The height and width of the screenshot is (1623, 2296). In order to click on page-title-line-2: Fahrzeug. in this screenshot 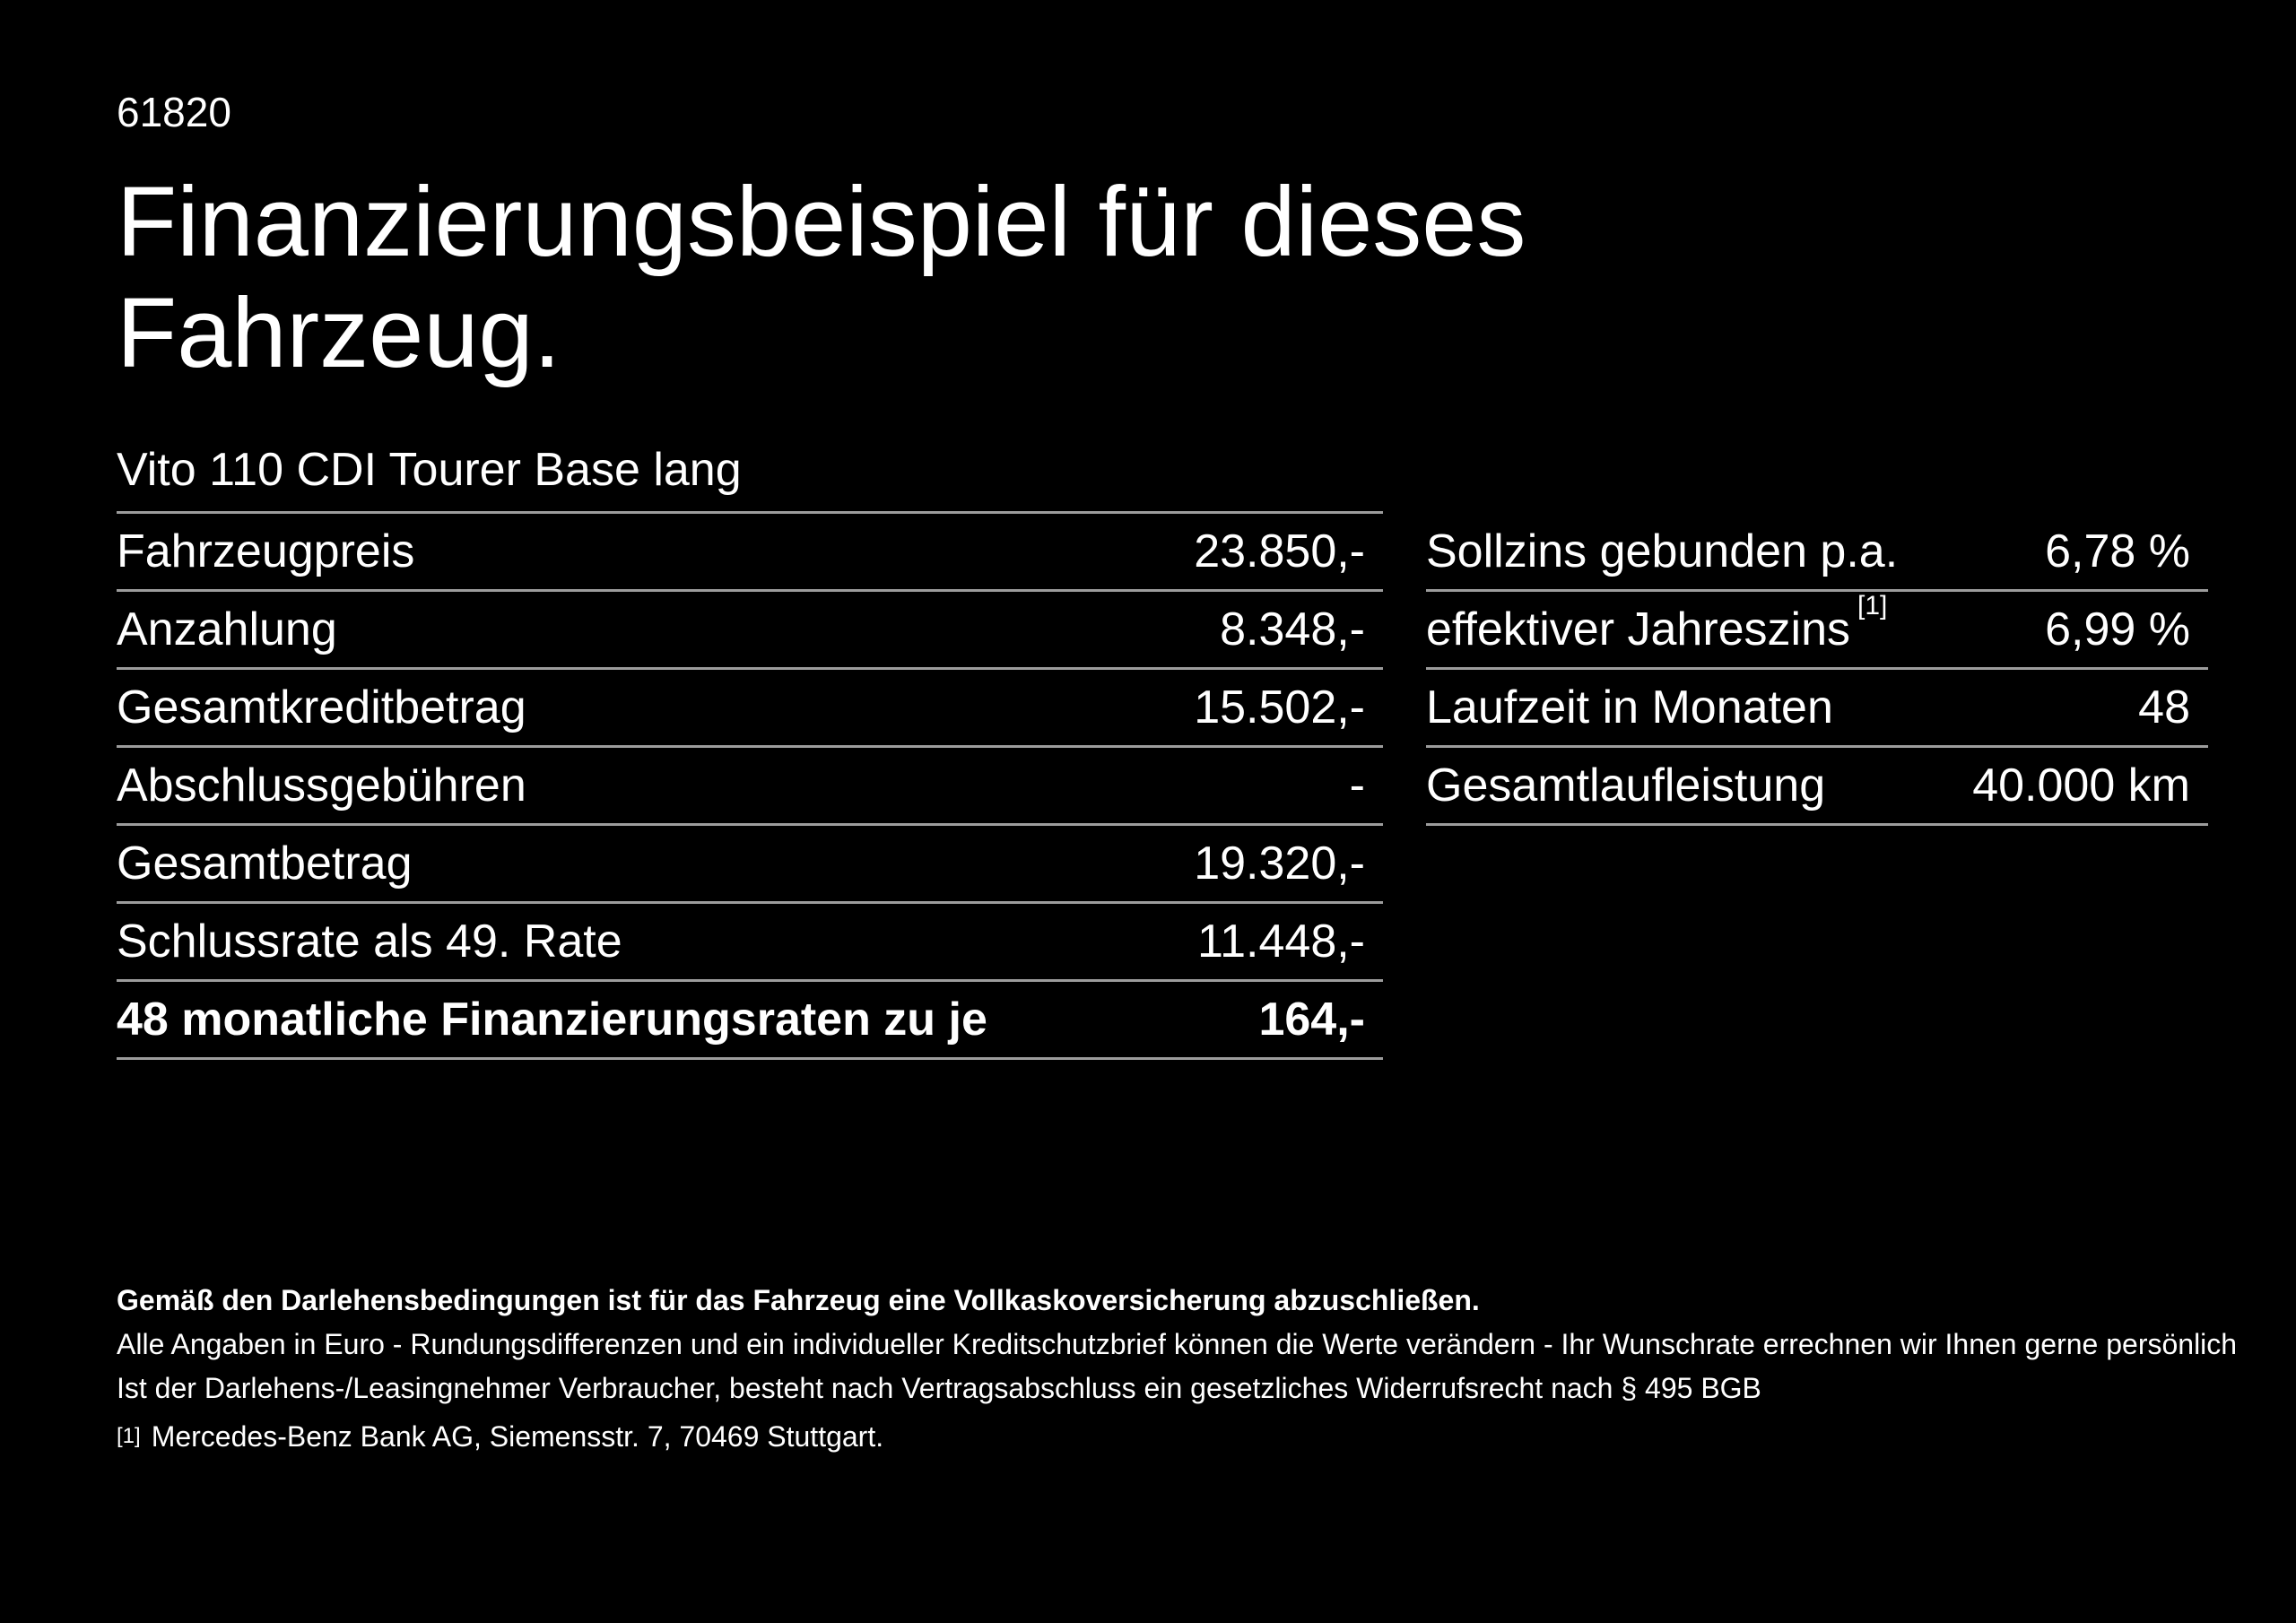, I will do `click(339, 333)`.